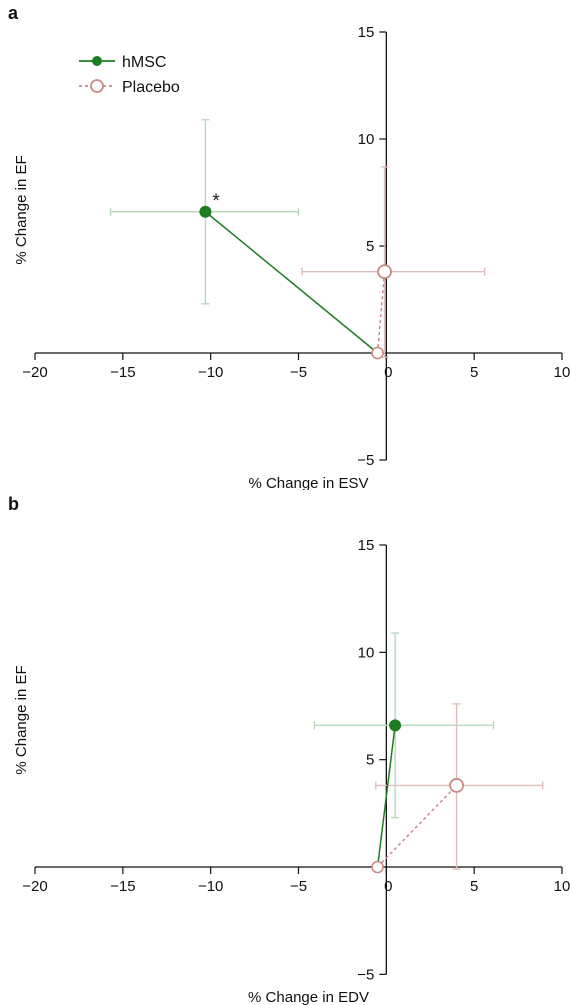  Describe the element at coordinates (308, 997) in the screenshot. I see `x-axis-title: % Change in EDV` at that location.